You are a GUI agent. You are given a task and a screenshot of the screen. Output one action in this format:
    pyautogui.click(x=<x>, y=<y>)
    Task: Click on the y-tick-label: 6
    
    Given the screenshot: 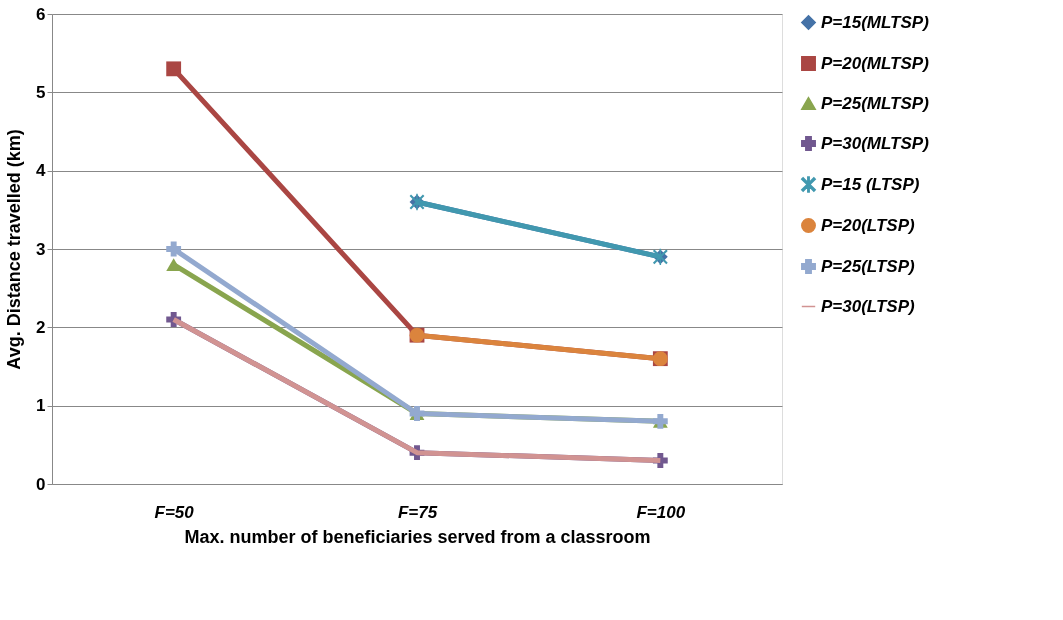 What is the action you would take?
    pyautogui.click(x=41, y=14)
    